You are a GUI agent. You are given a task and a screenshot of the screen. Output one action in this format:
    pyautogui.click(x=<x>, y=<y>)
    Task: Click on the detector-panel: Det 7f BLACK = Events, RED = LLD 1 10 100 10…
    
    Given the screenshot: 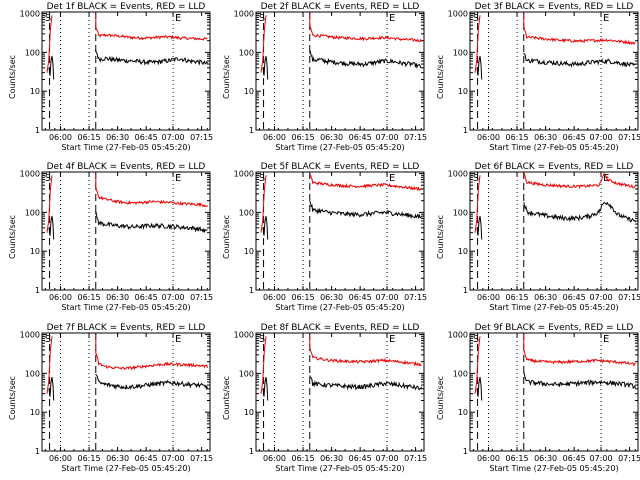 What is the action you would take?
    pyautogui.click(x=110, y=398)
    